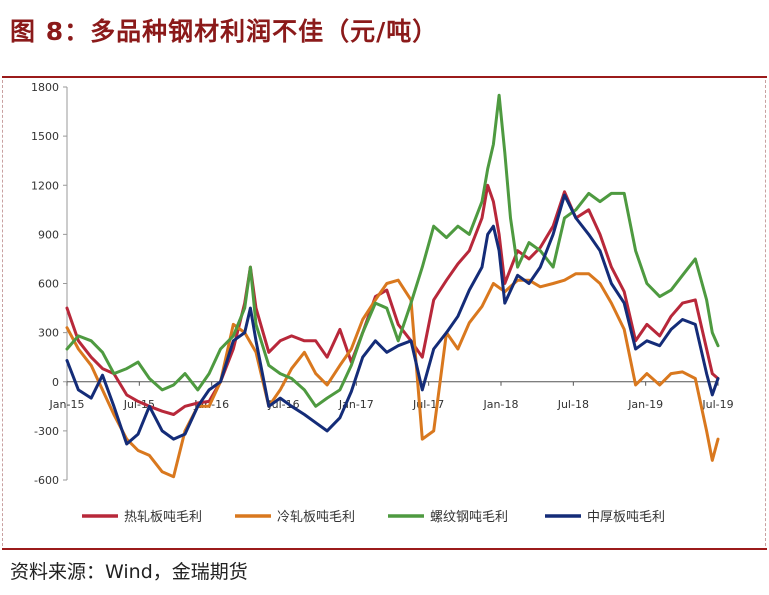  Describe the element at coordinates (55, 382) in the screenshot. I see `y-tick-label: 0` at that location.